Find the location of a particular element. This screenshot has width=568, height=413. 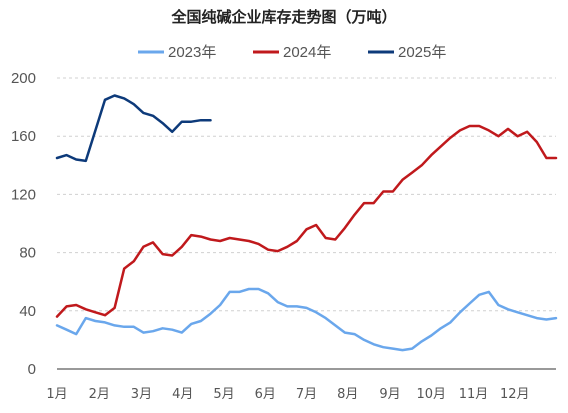

x-tick-label: 7月 is located at coordinates (306, 394).